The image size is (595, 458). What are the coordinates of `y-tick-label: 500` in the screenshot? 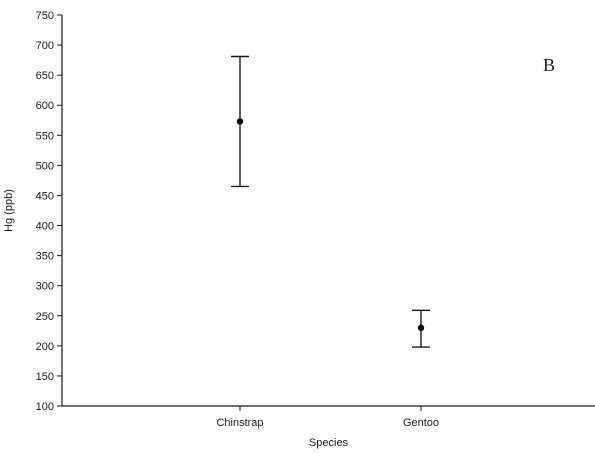 It's located at (45, 166).